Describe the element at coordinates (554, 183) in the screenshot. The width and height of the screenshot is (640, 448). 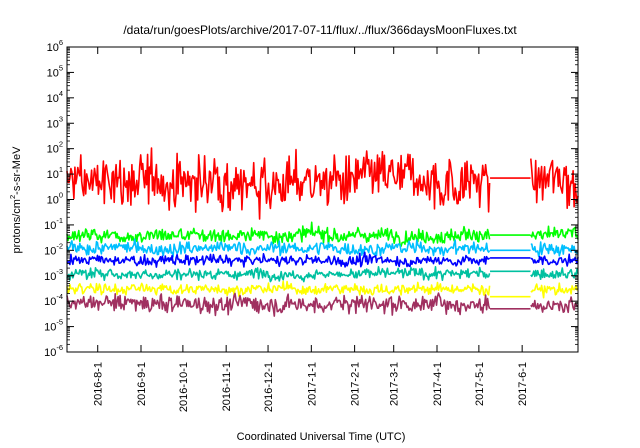
I see `series-0-line-after-gap` at that location.